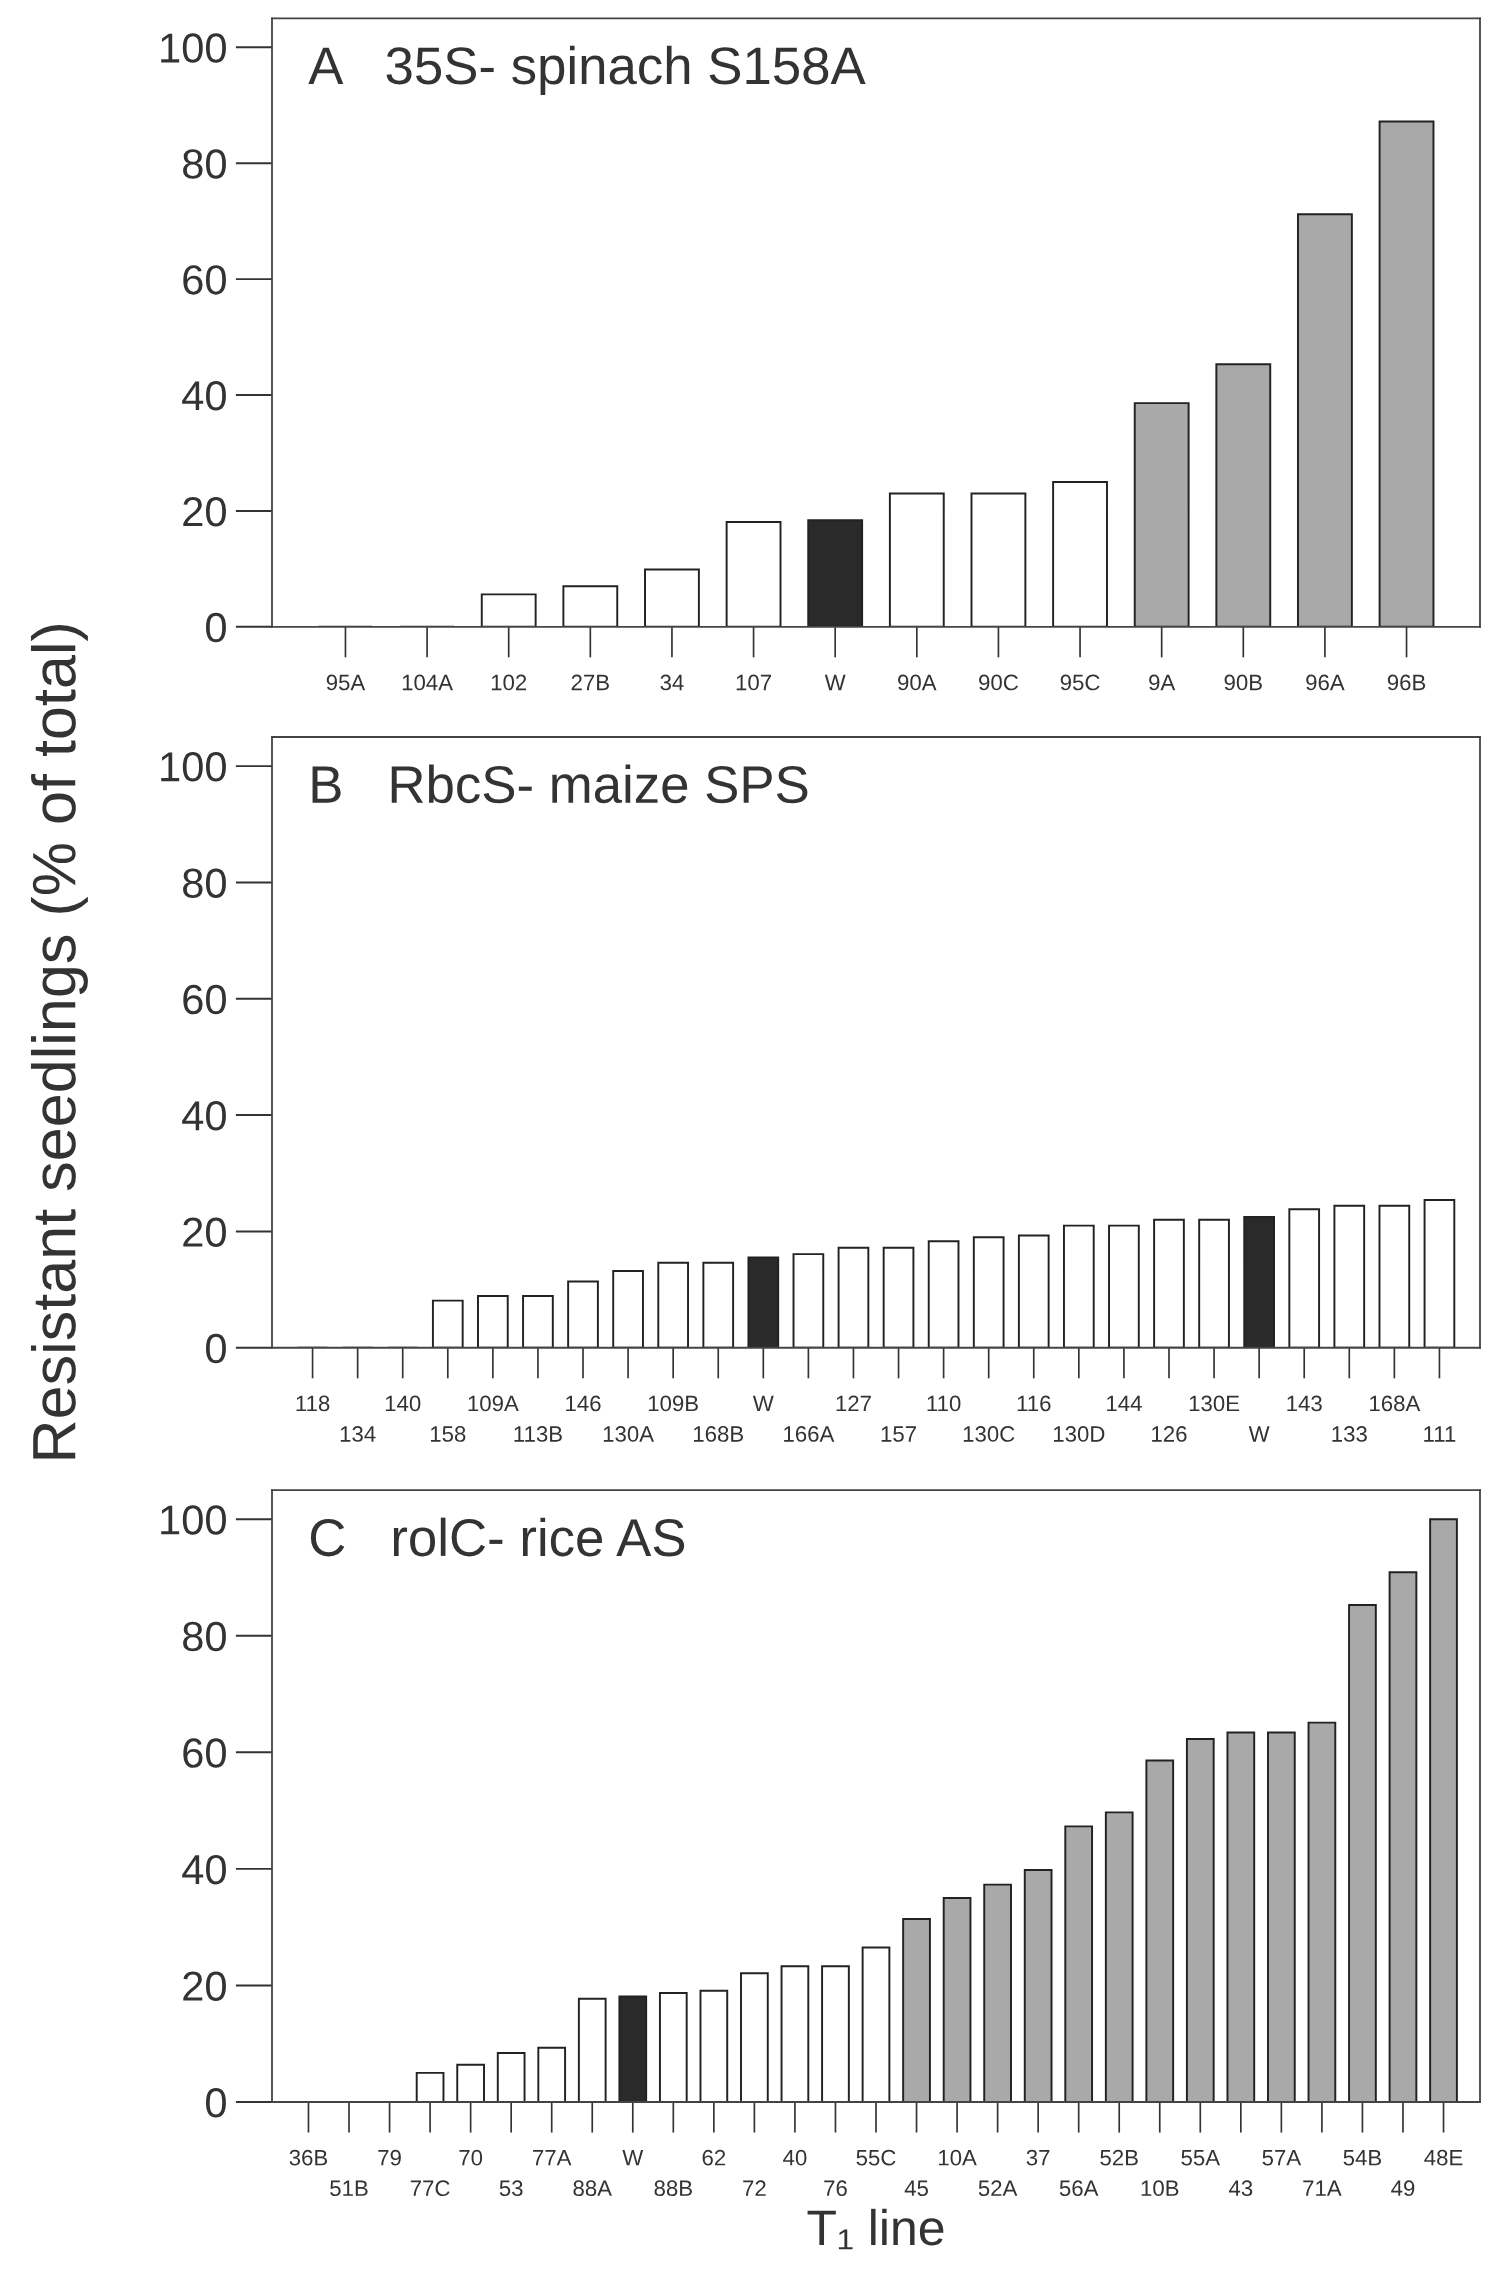  Describe the element at coordinates (1403, 2188) in the screenshot. I see `x-tick-label: 49` at that location.